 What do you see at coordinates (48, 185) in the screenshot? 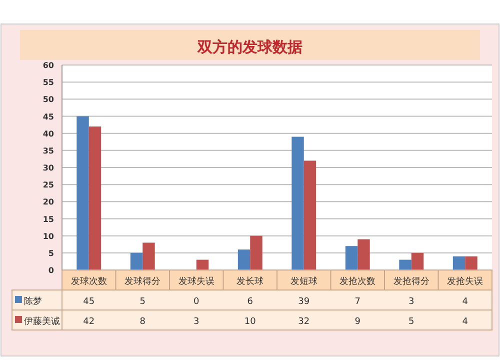
I see `y-tick-label: 25` at bounding box center [48, 185].